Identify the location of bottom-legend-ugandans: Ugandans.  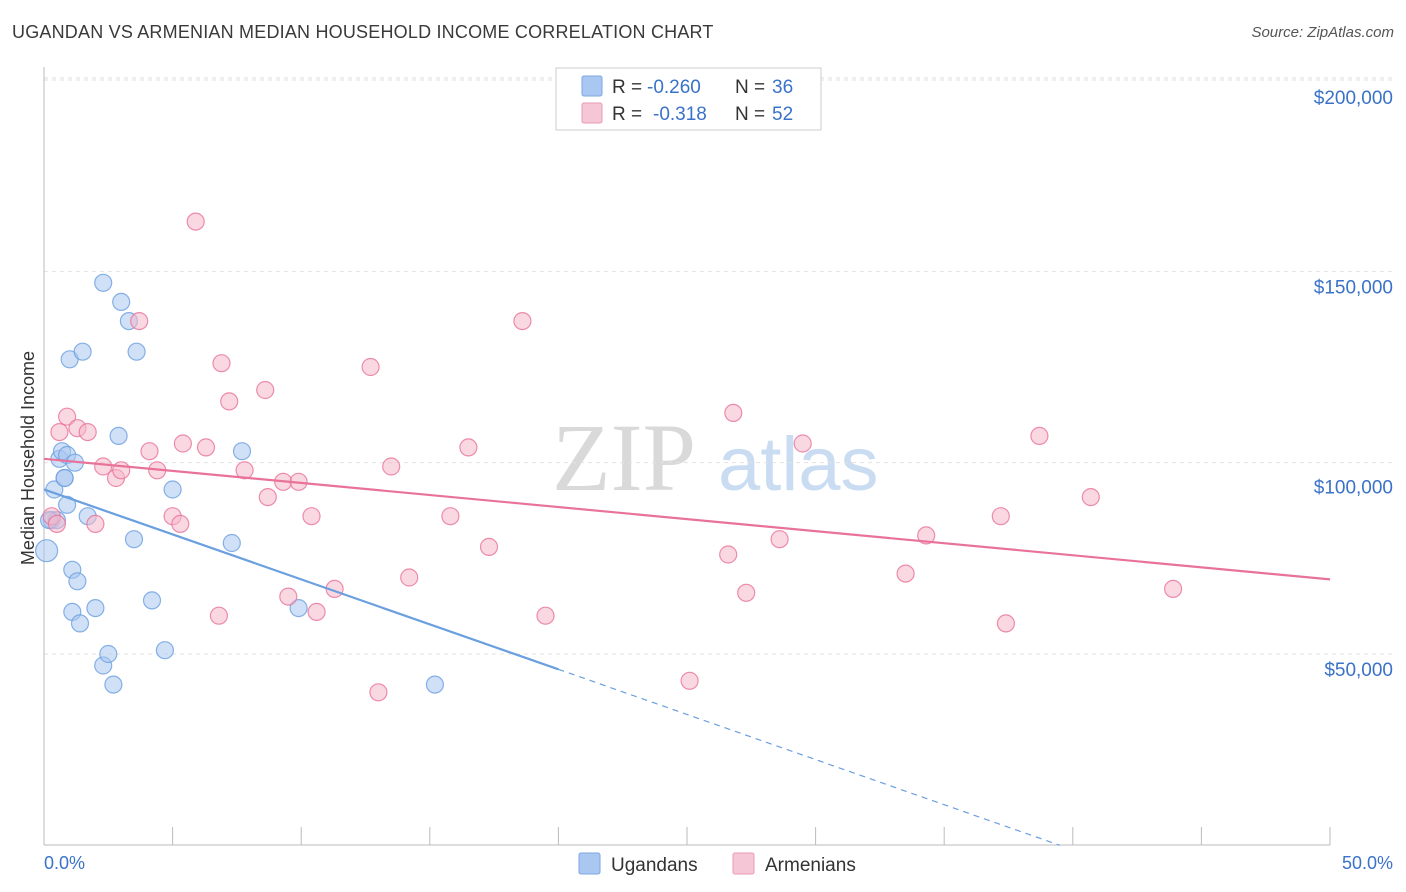
(654, 865).